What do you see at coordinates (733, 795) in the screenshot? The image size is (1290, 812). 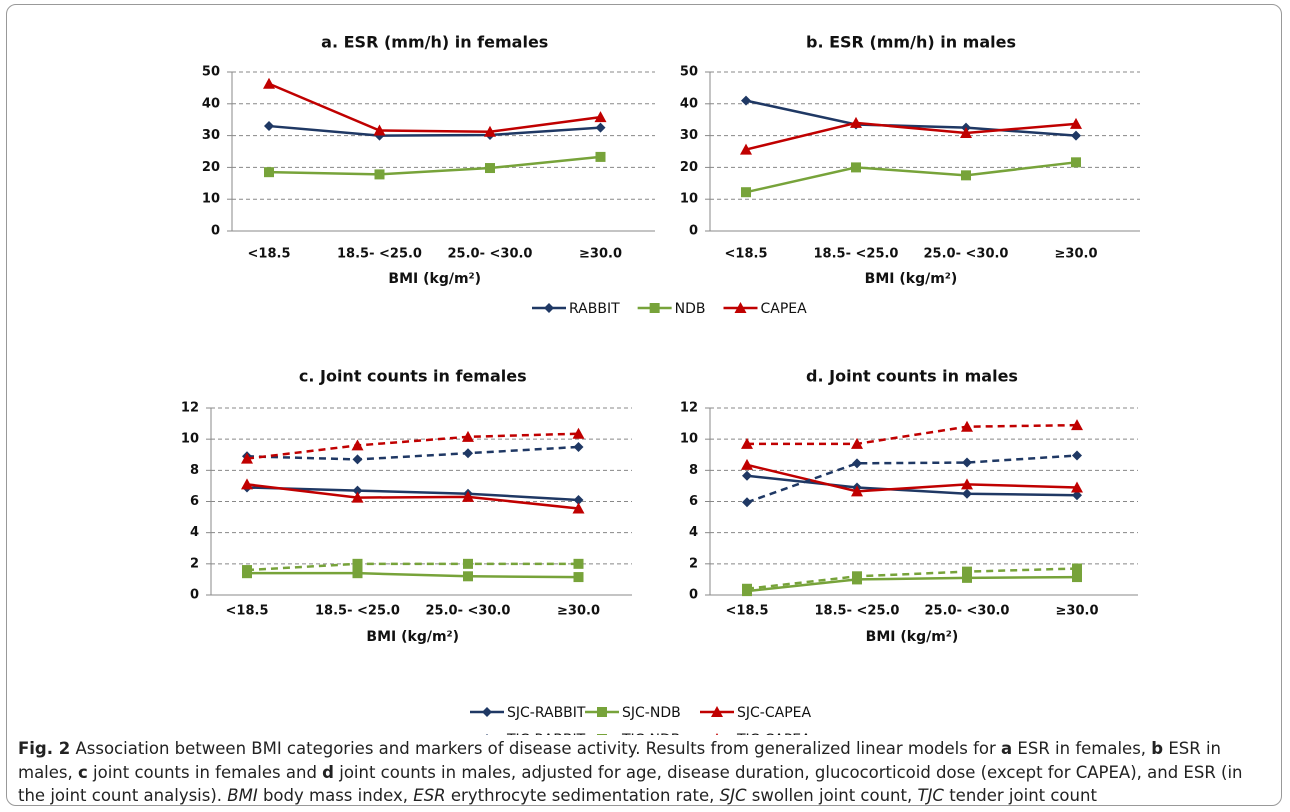 I see `caption-text: SJC` at bounding box center [733, 795].